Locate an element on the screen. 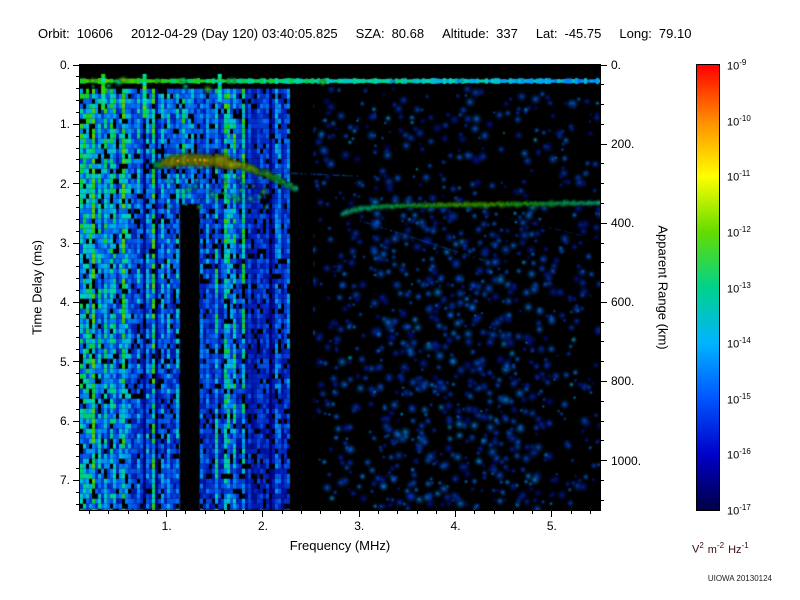  colorbar-tick-label: 10-16 is located at coordinates (739, 455).